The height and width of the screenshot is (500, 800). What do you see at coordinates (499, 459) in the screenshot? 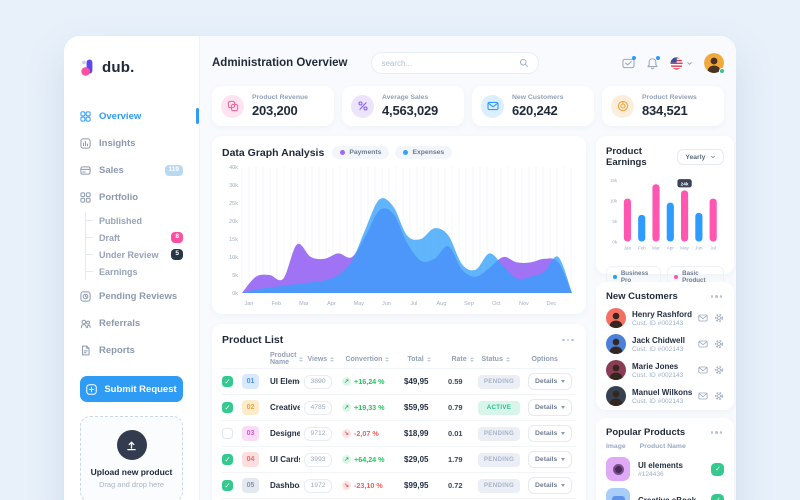
I see `status-badge: PENDING` at bounding box center [499, 459].